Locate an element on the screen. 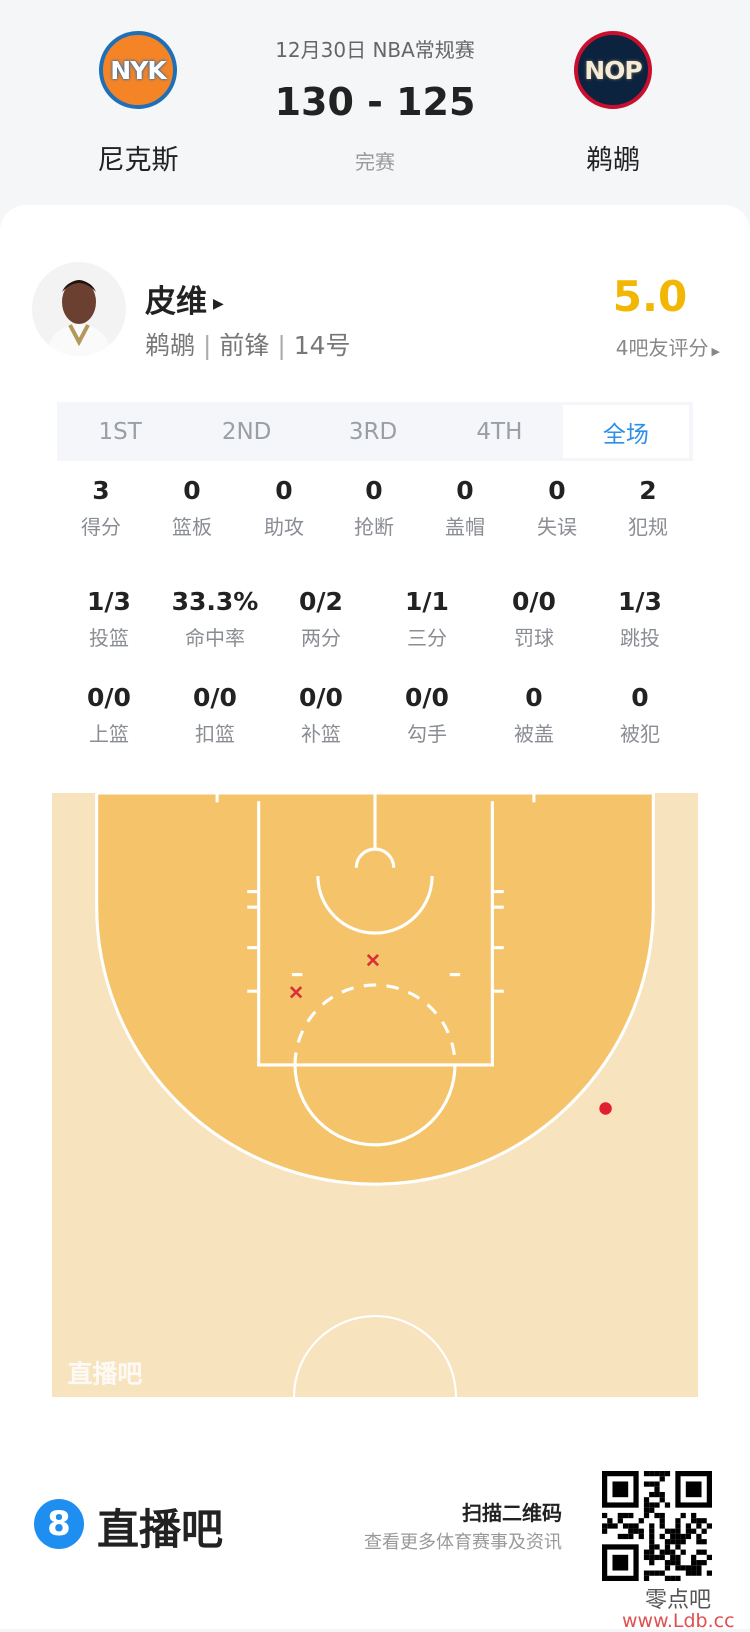 This screenshot has height=1632, width=750. stat-label: 两分 is located at coordinates (321, 638).